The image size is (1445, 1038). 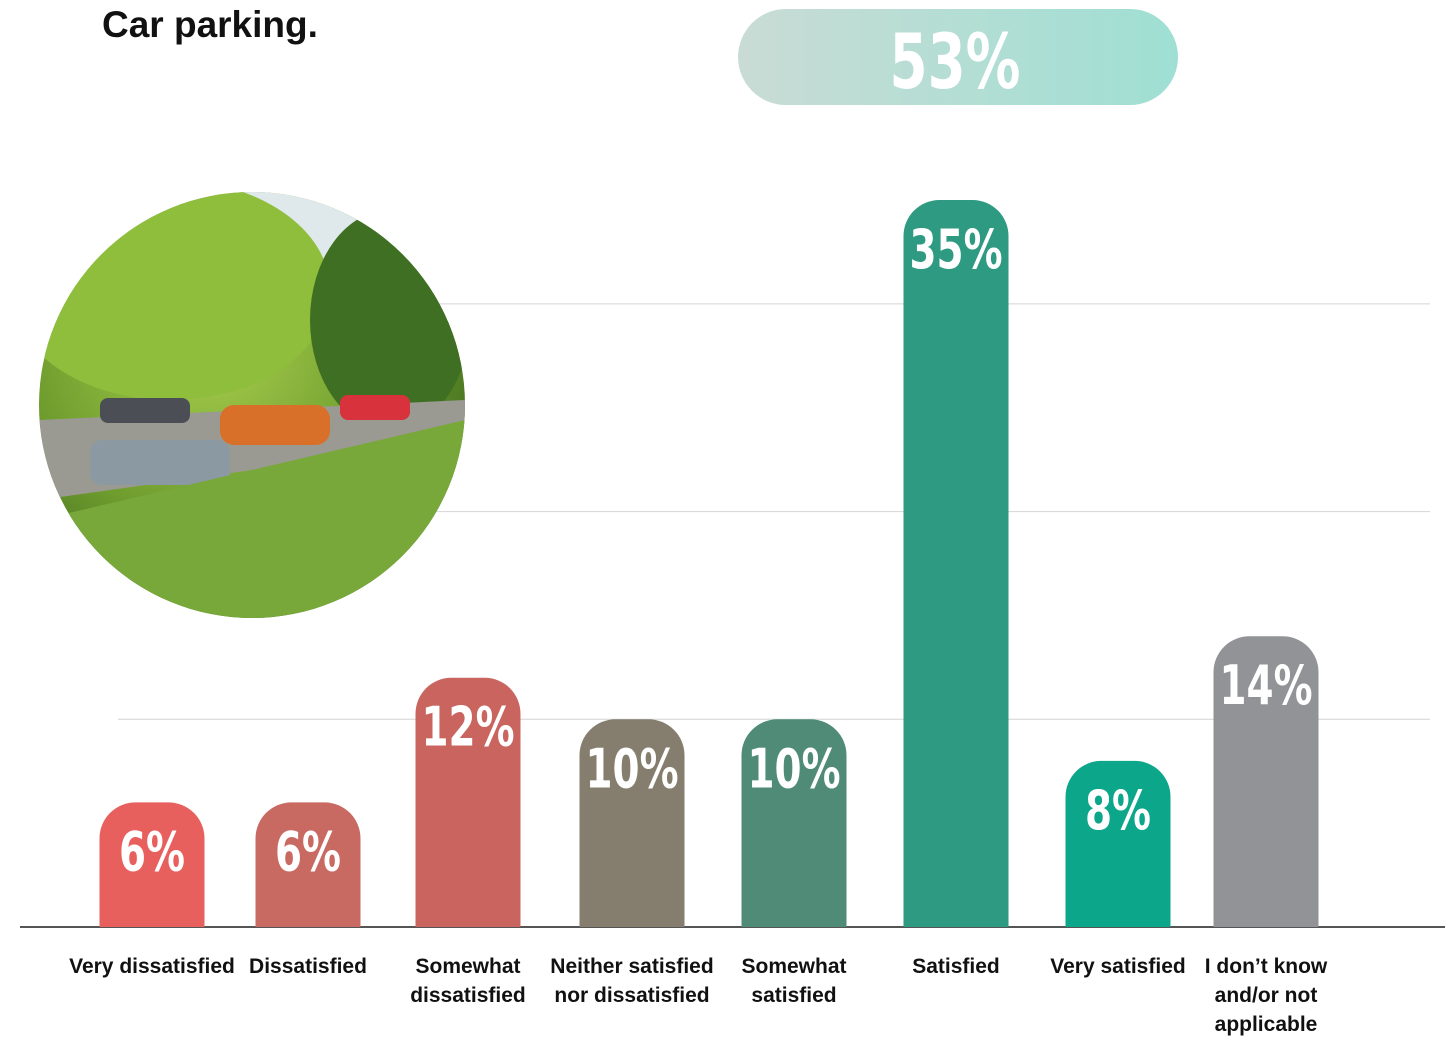 What do you see at coordinates (1266, 995) in the screenshot?
I see `category-label: I don’t know and/or not applicable` at bounding box center [1266, 995].